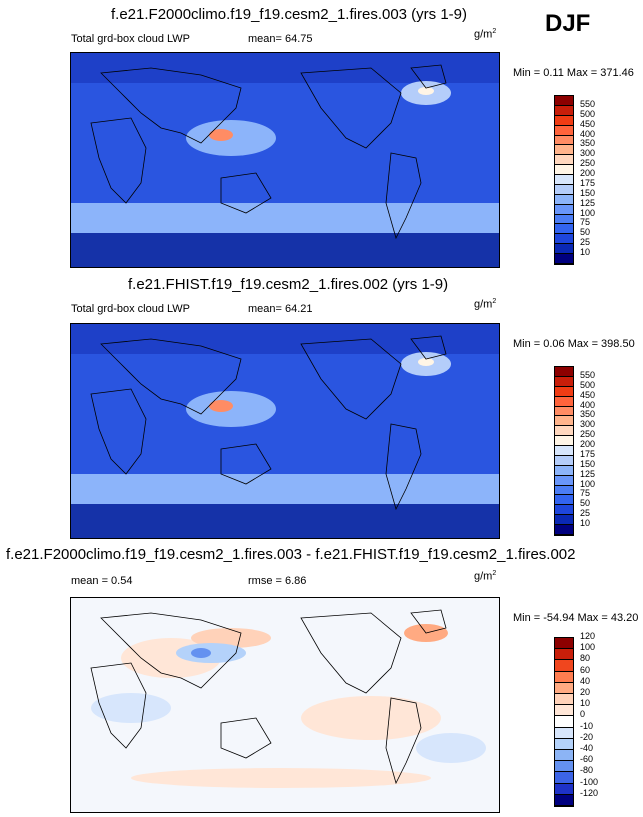 This screenshot has height=817, width=643. I want to click on panel3-minmax: Min = -54.94 Max = 43.20, so click(576, 618).